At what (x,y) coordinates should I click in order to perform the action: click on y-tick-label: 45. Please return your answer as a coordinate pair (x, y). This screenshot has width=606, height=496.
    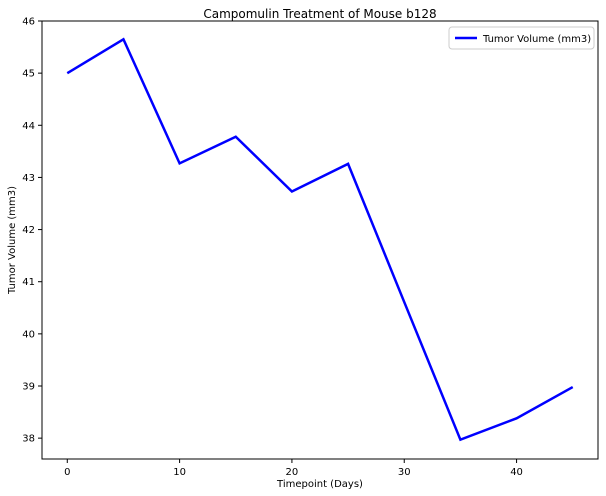
    Looking at the image, I should click on (28, 74).